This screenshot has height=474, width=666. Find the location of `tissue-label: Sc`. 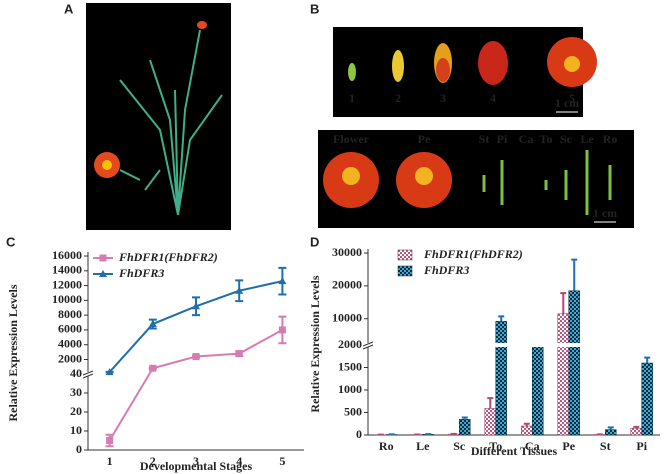

tissue-label: Sc is located at coordinates (566, 139).